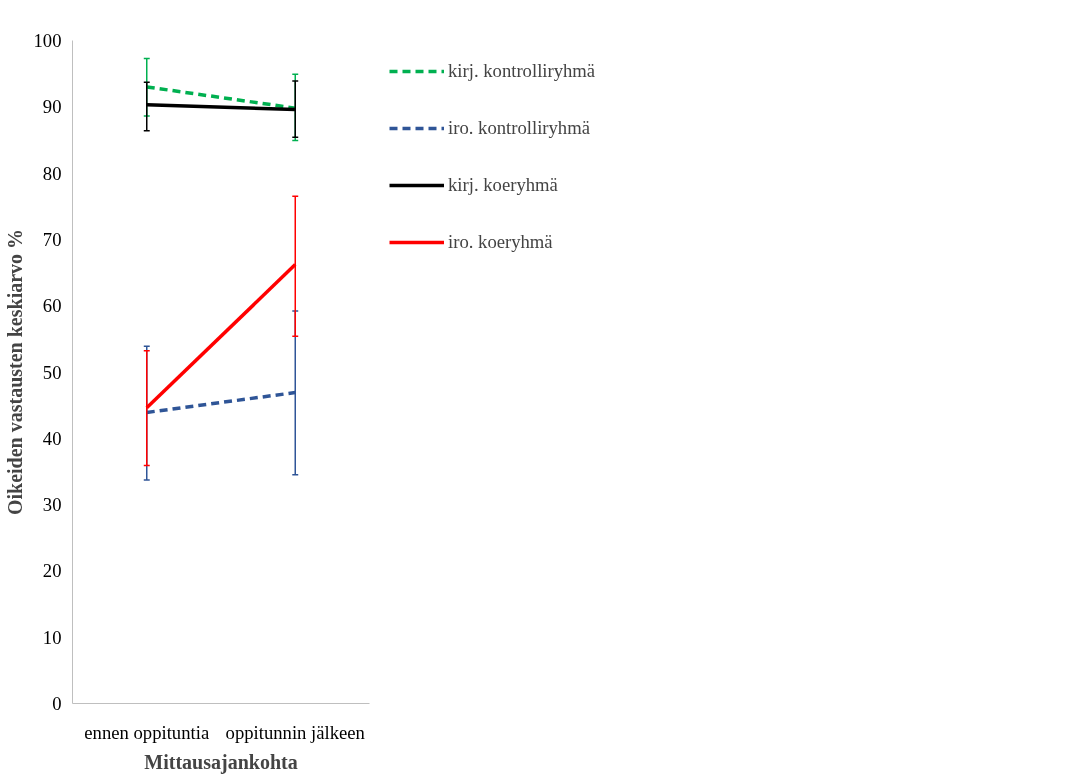 The image size is (1067, 783). Describe the element at coordinates (57, 703) in the screenshot. I see `y-tick-label: 0` at that location.